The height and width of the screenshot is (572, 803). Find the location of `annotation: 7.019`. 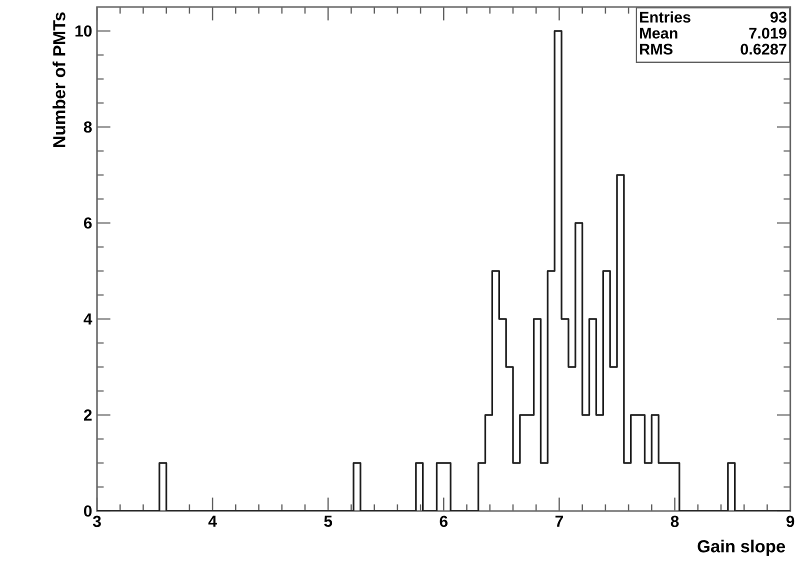

annotation: 7.019 is located at coordinates (767, 33).